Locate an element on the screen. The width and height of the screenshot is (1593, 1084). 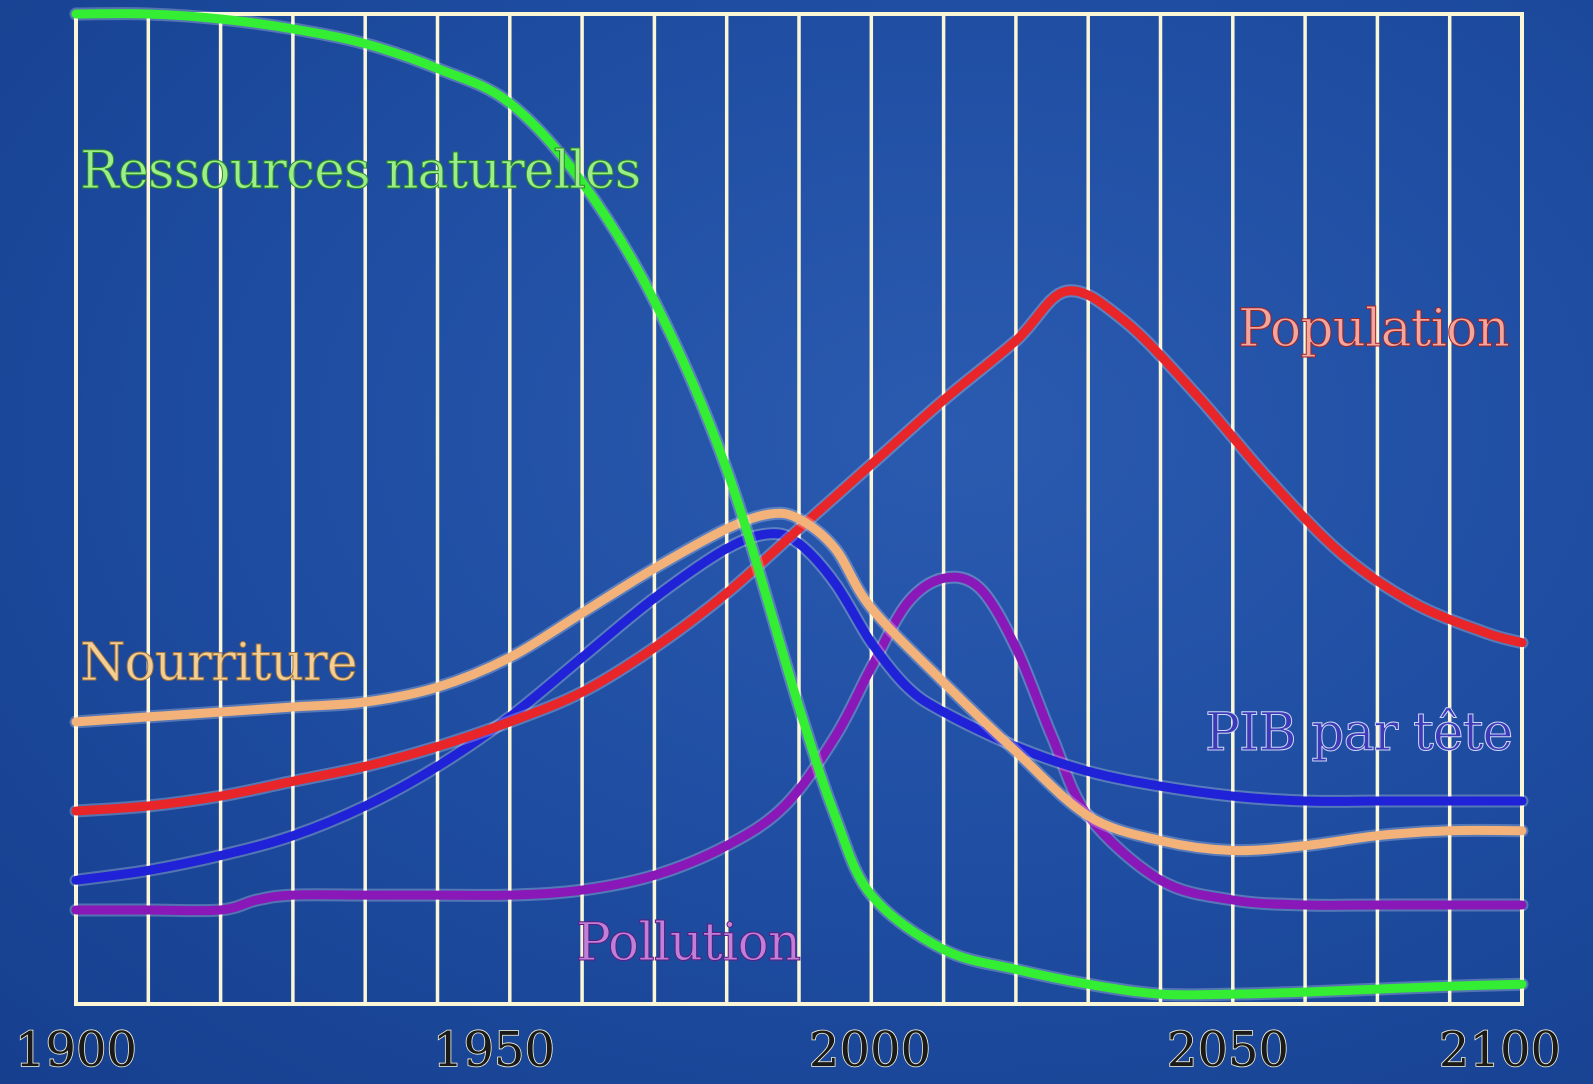
x-tick-label: 1900 is located at coordinates (76, 1050).